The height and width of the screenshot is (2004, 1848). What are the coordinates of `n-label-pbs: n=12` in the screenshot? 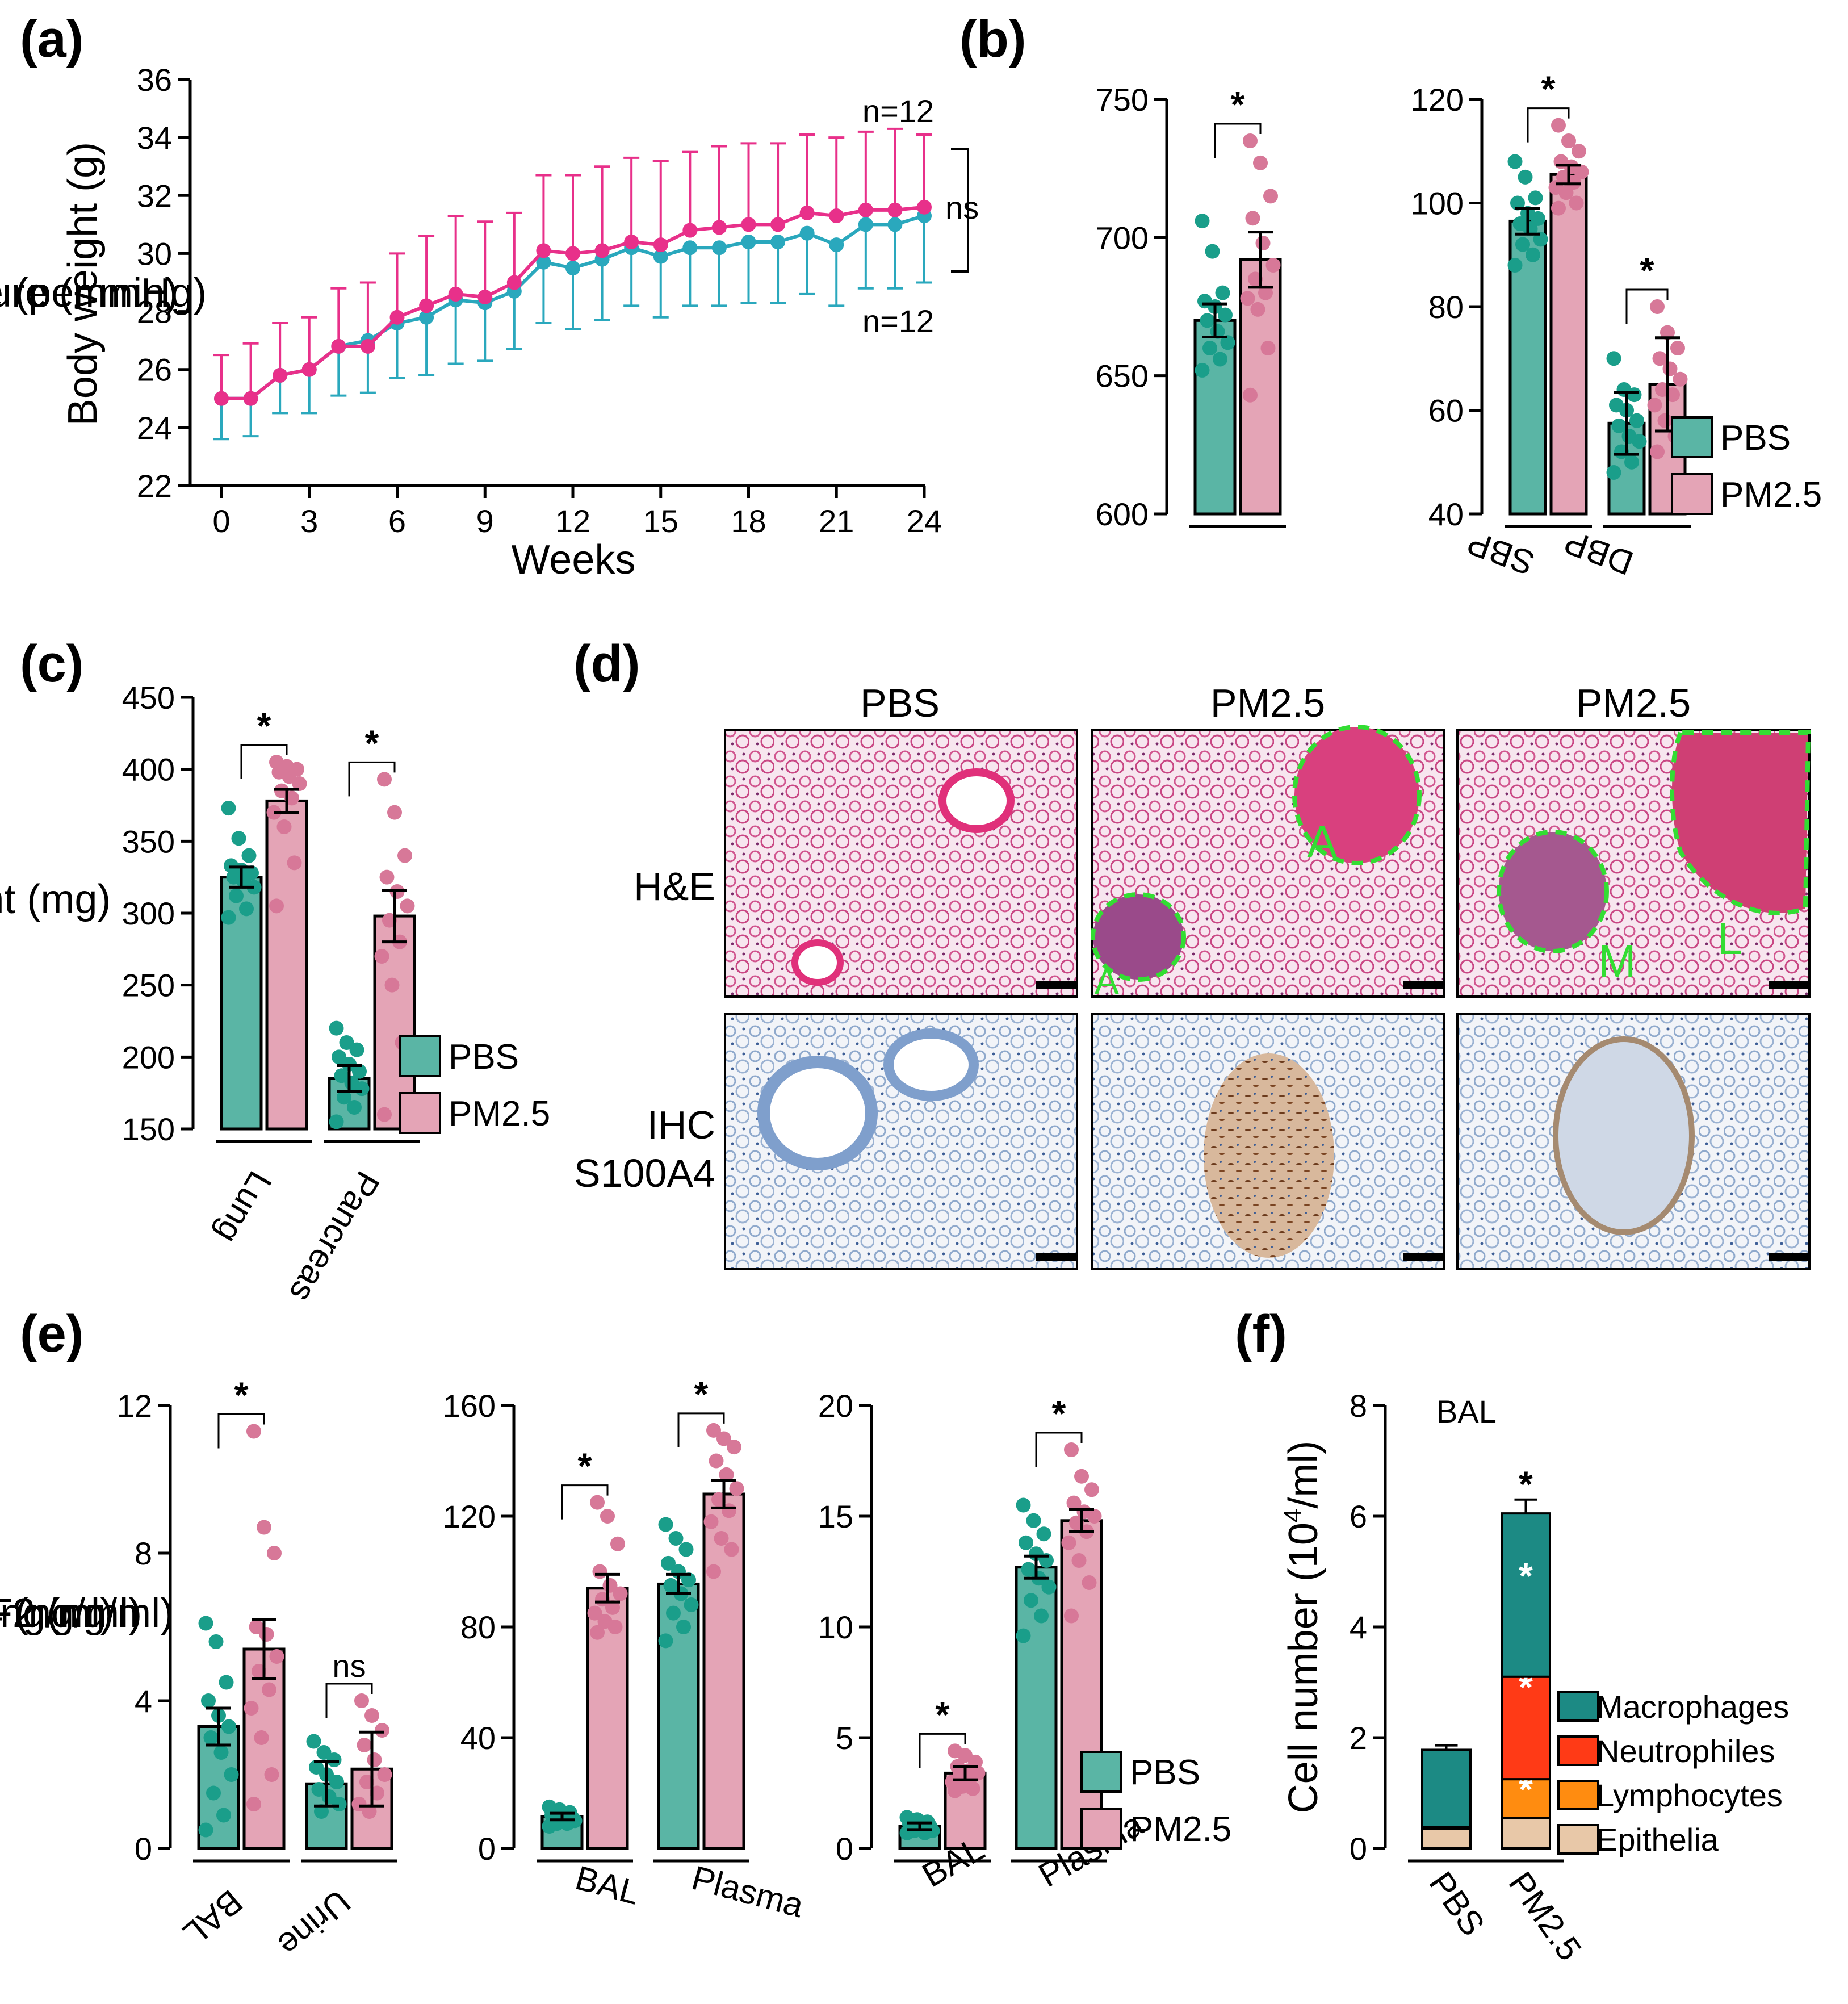 It's located at (898, 321).